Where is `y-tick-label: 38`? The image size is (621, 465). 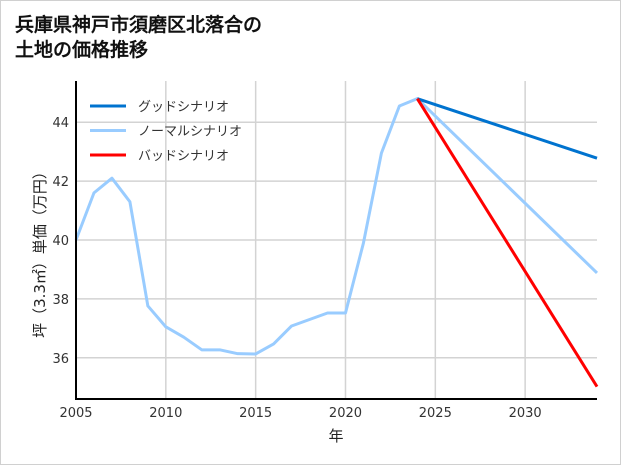 y-tick-label: 38 is located at coordinates (60, 300).